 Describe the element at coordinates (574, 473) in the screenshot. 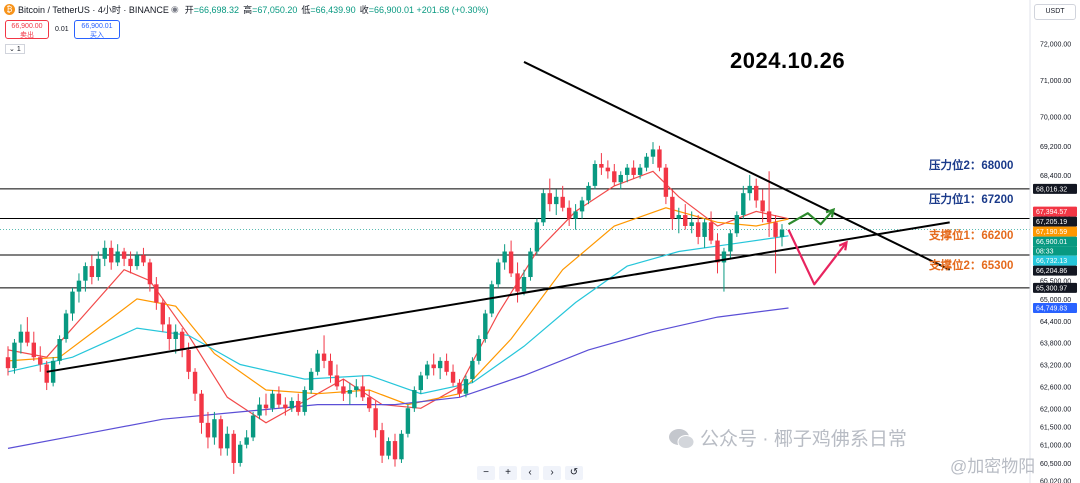

I see `reset-chart-button: ↺` at that location.